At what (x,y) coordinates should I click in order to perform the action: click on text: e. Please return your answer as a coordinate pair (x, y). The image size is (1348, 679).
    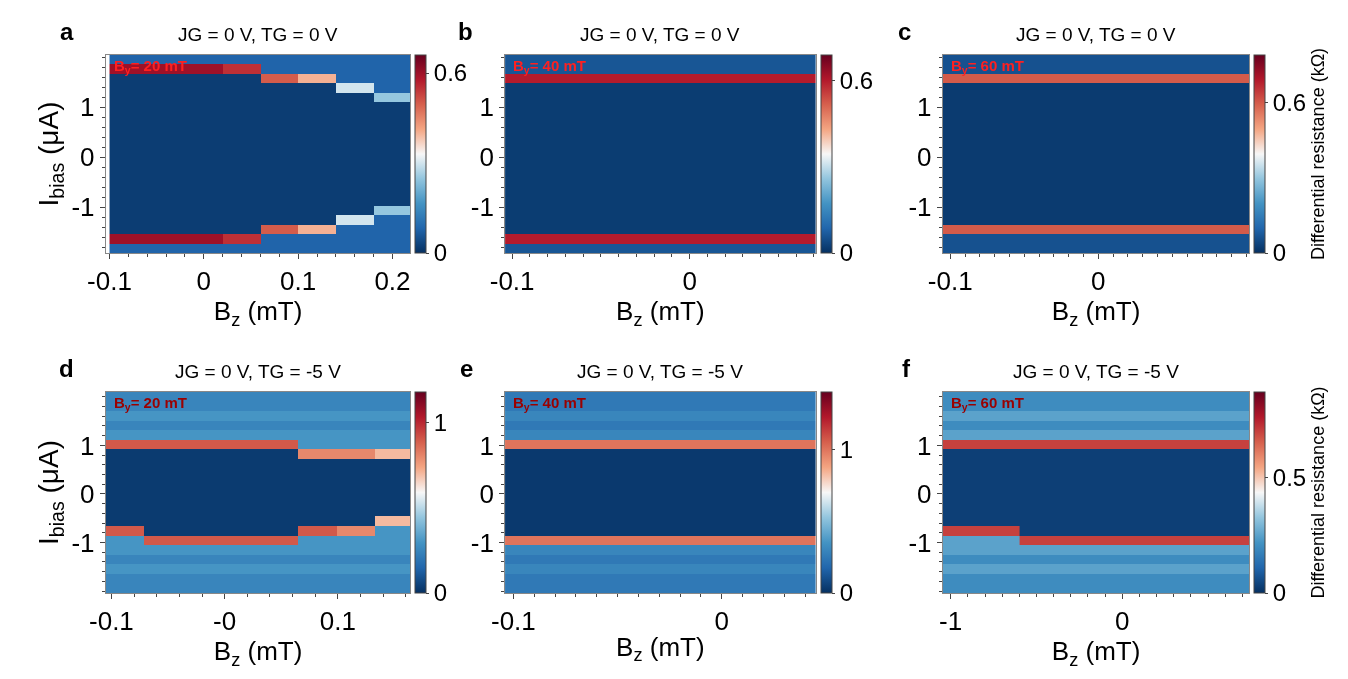
    Looking at the image, I should click on (467, 368).